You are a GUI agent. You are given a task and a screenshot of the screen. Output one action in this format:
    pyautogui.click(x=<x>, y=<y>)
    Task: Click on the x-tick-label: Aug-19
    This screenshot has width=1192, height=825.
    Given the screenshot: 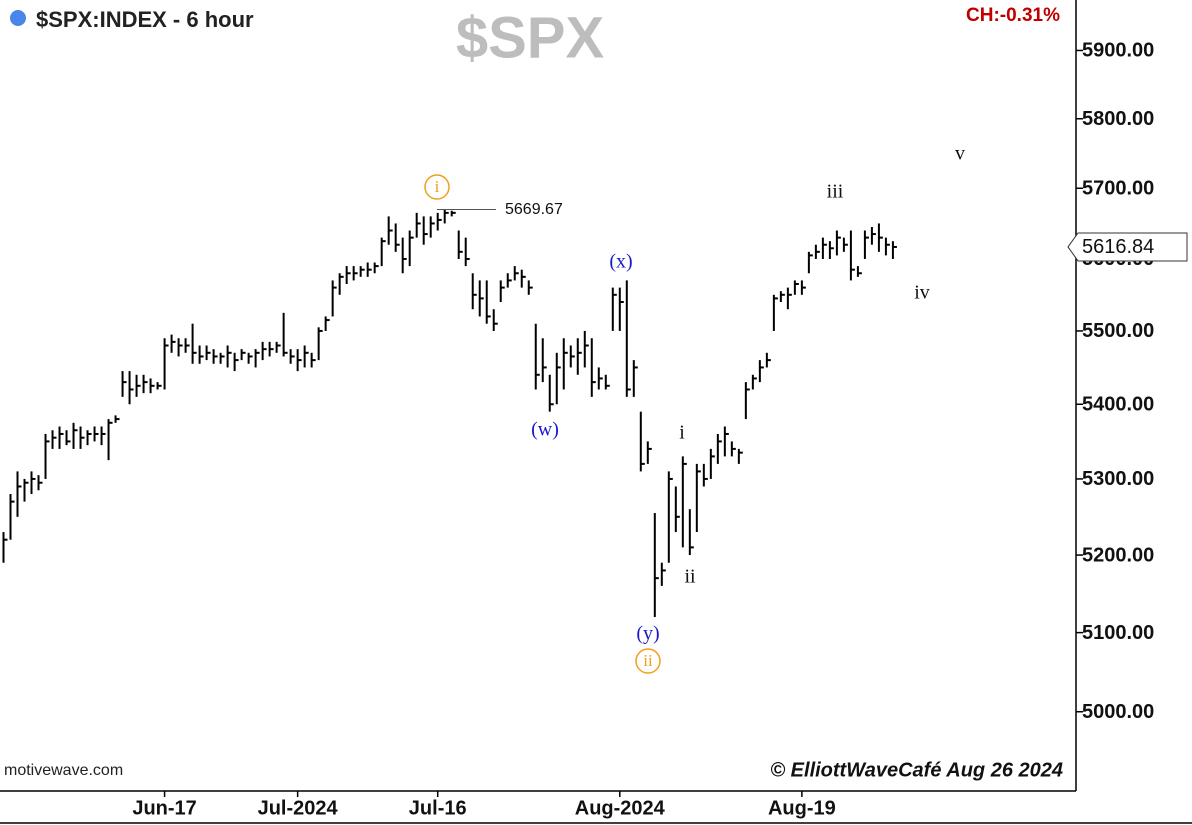 What is the action you would take?
    pyautogui.click(x=802, y=808)
    